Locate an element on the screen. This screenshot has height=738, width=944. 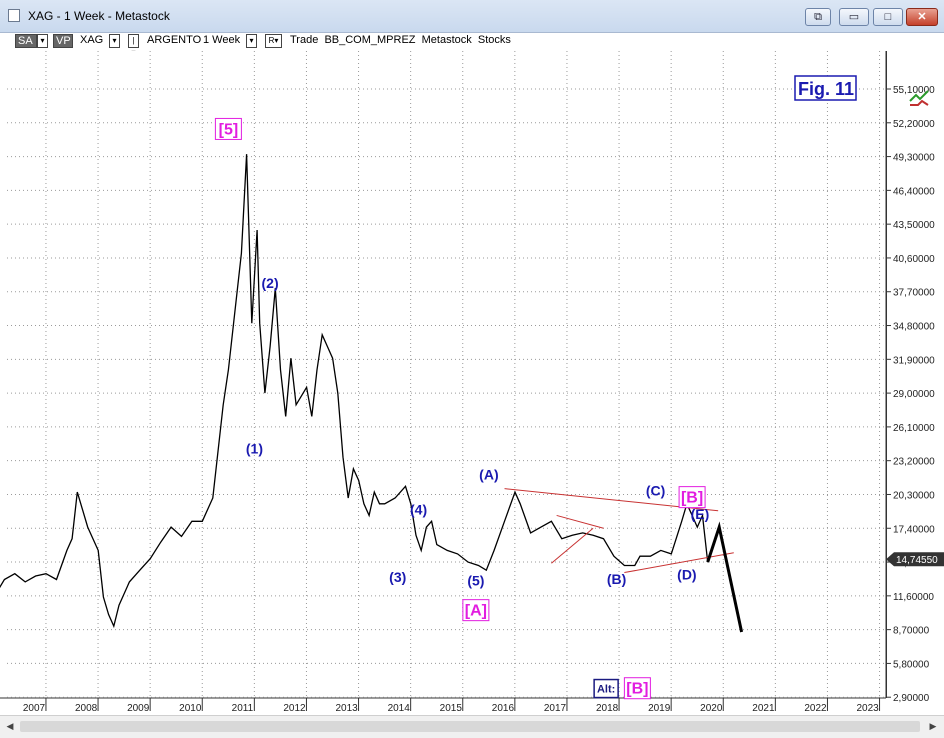
scrollbar-thumb is located at coordinates (470, 726).